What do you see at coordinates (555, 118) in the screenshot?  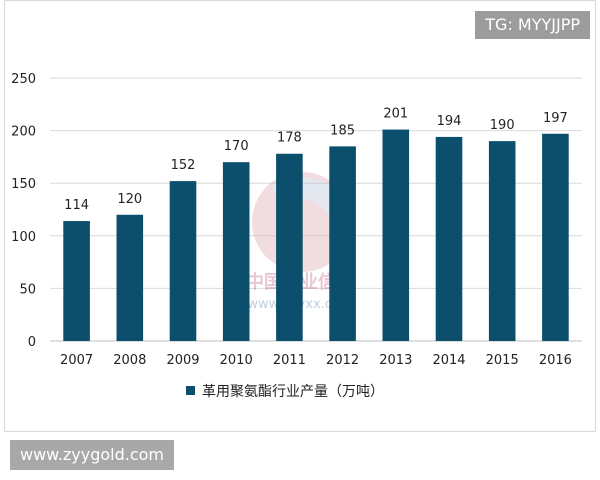 I see `data-label: 197` at bounding box center [555, 118].